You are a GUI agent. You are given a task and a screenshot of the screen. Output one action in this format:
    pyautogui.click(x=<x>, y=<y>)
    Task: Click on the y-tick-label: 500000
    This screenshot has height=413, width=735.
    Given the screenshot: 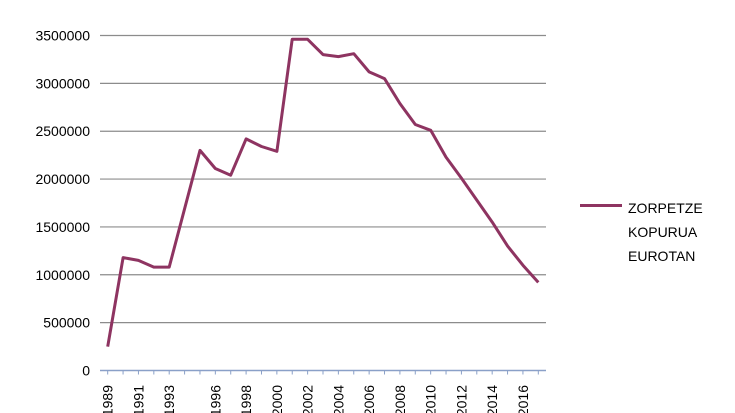 What is the action you would take?
    pyautogui.click(x=66, y=323)
    